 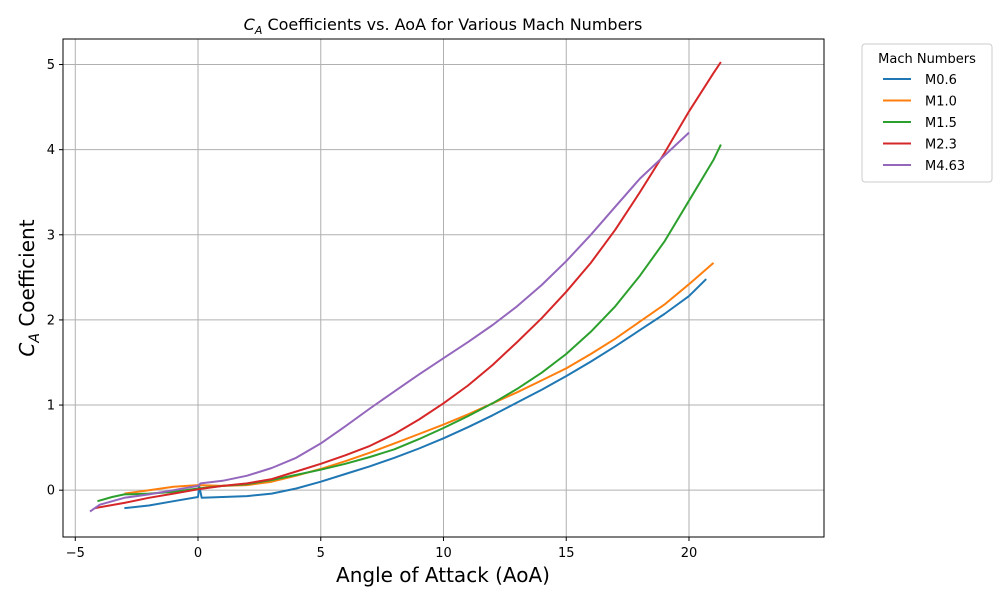 What do you see at coordinates (51, 406) in the screenshot?
I see `y-tick-label: 1` at bounding box center [51, 406].